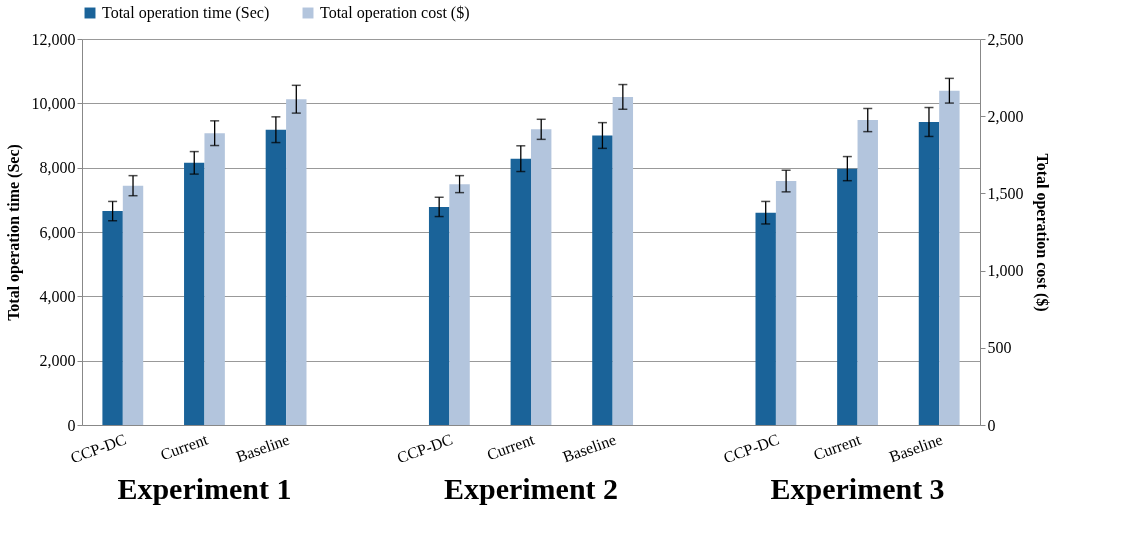 The image size is (1137, 560). Describe the element at coordinates (57, 361) in the screenshot. I see `y-tick-label: 2,000` at that location.